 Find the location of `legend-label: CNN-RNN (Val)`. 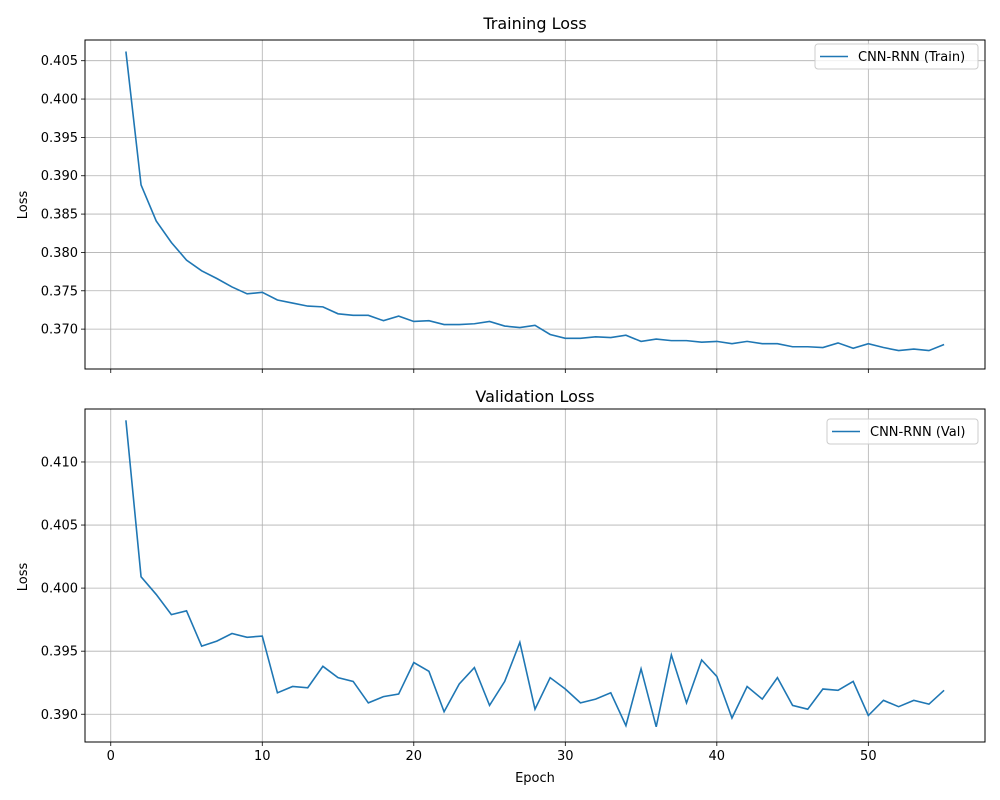

legend-label: CNN-RNN (Val) is located at coordinates (917, 432).